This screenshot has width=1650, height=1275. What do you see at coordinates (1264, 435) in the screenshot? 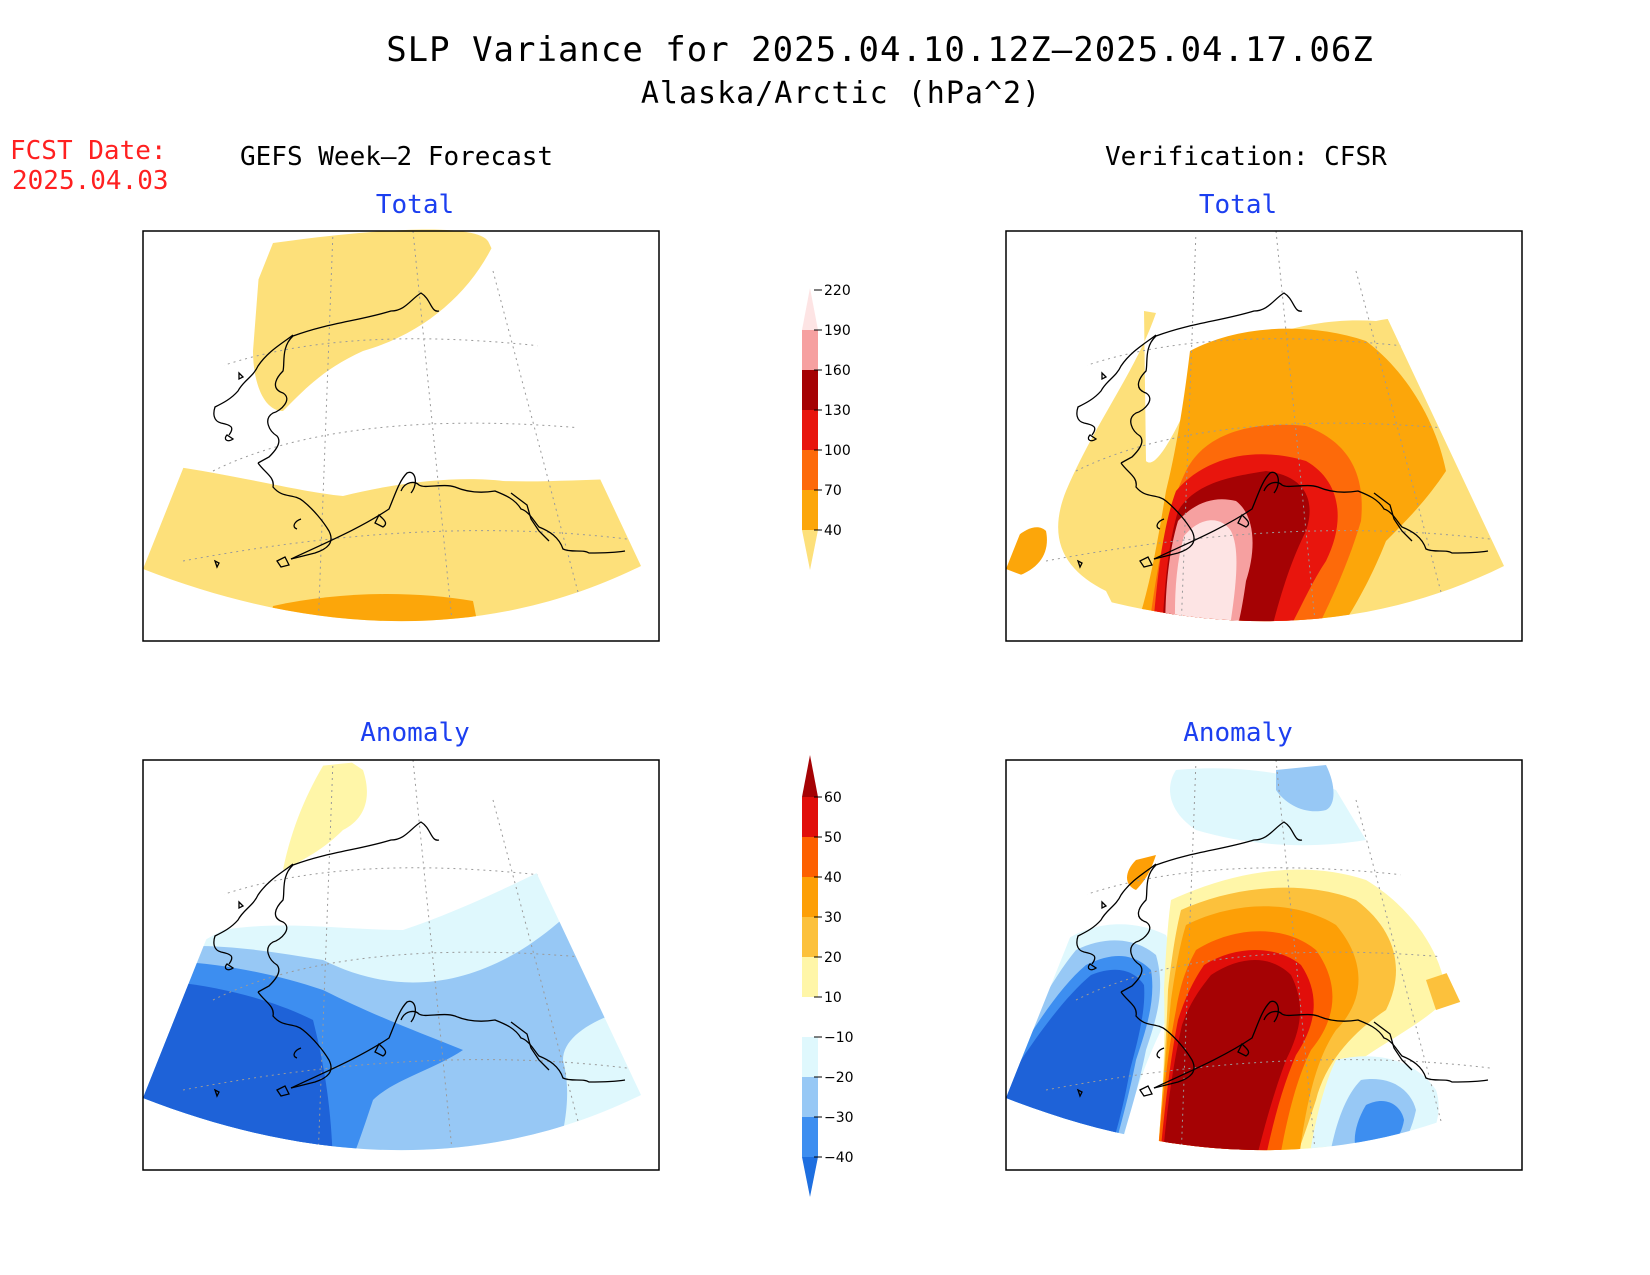
I see `map-panel-cfsr-total` at bounding box center [1264, 435].